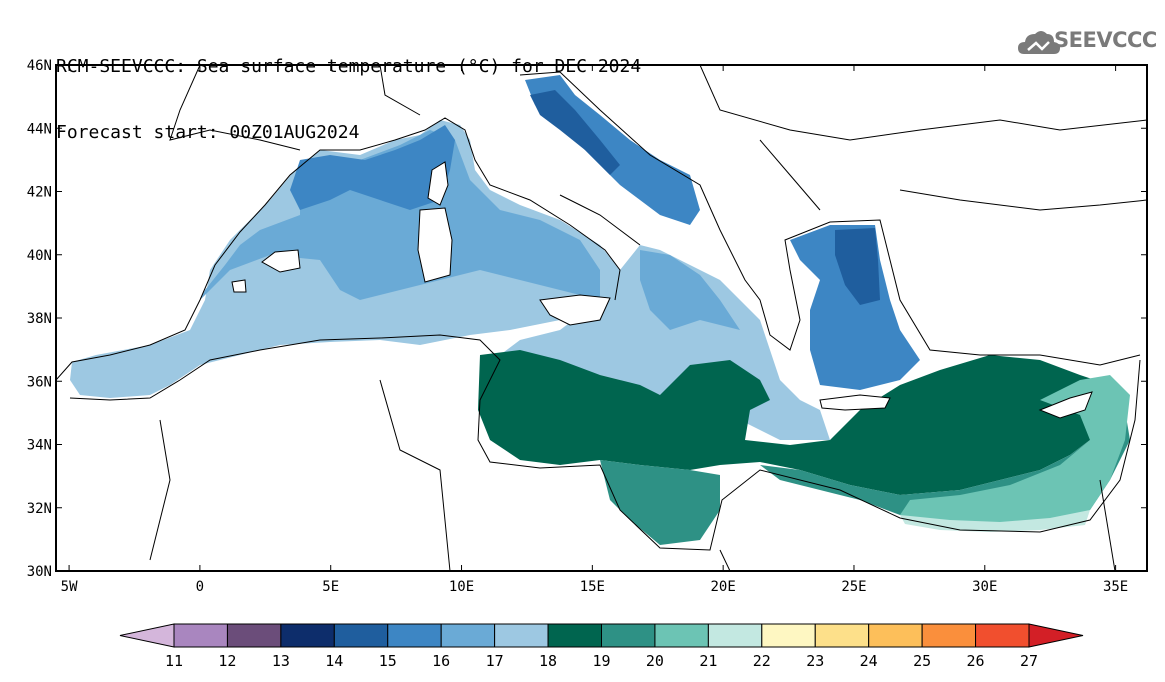 The height and width of the screenshot is (682, 1165). What do you see at coordinates (388, 661) in the screenshot?
I see `colorbar-label-4: 15` at bounding box center [388, 661].